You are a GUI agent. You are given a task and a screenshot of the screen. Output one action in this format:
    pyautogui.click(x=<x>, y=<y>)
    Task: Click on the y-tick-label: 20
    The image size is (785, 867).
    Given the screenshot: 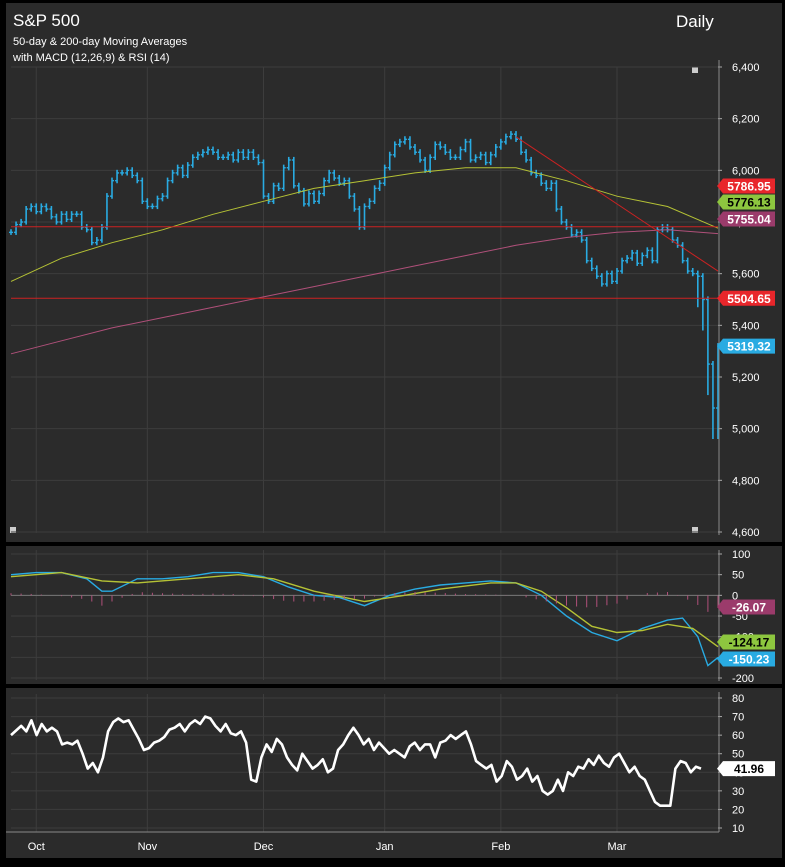 What is the action you would take?
    pyautogui.click(x=738, y=810)
    